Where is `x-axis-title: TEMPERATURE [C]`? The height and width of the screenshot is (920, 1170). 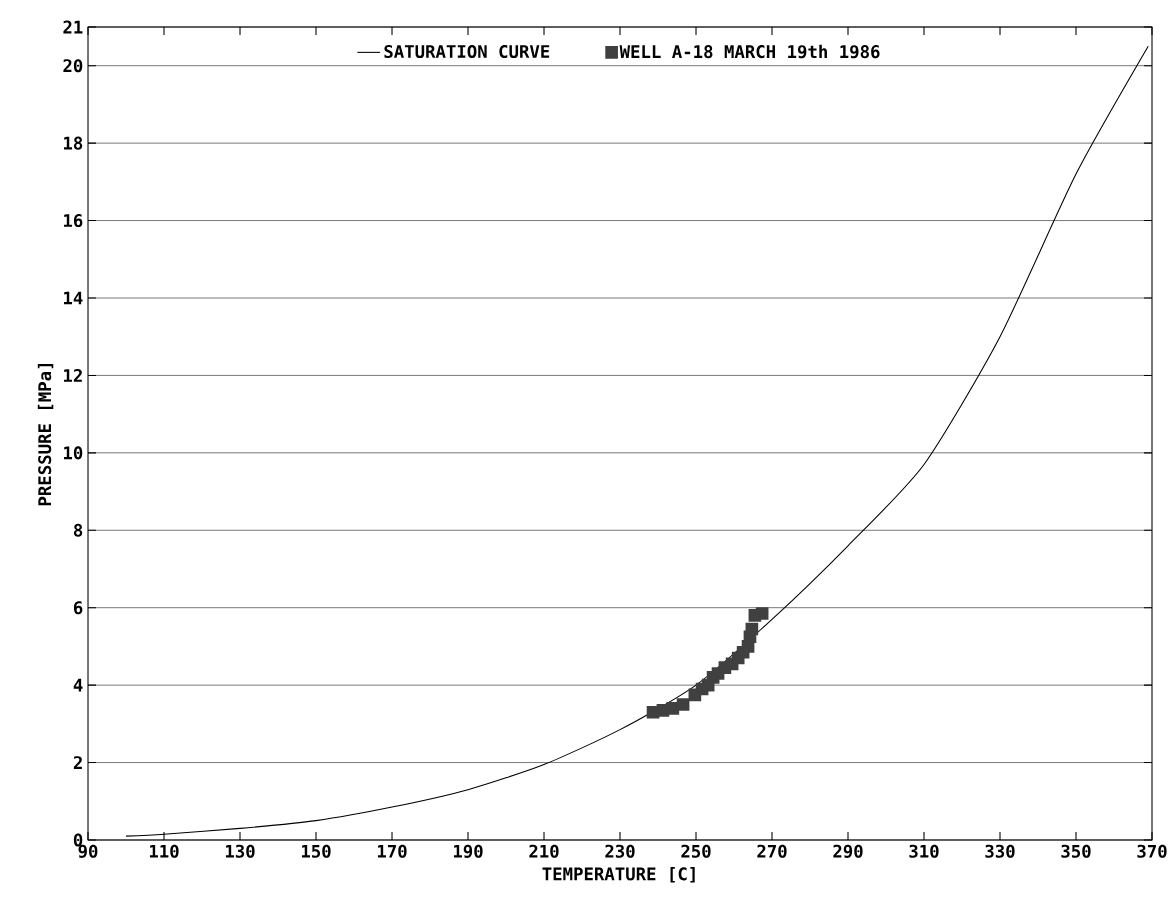
x-axis-title: TEMPERATURE [C] is located at coordinates (618, 875).